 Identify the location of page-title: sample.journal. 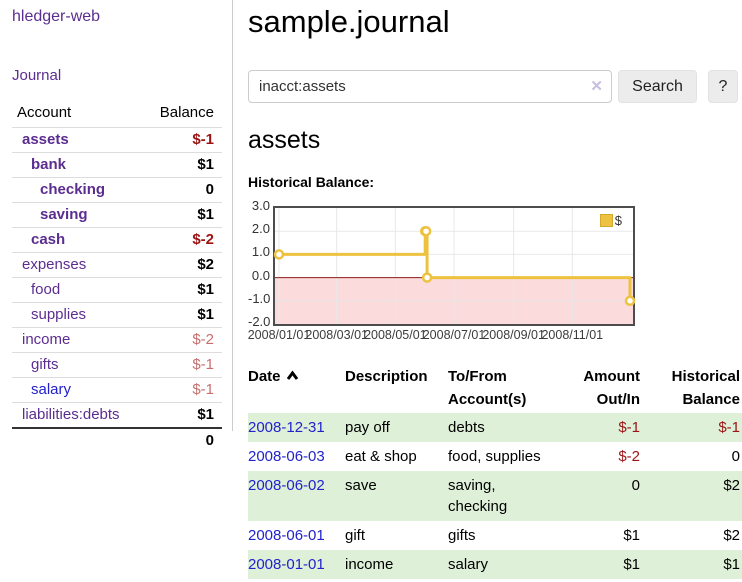
(349, 21).